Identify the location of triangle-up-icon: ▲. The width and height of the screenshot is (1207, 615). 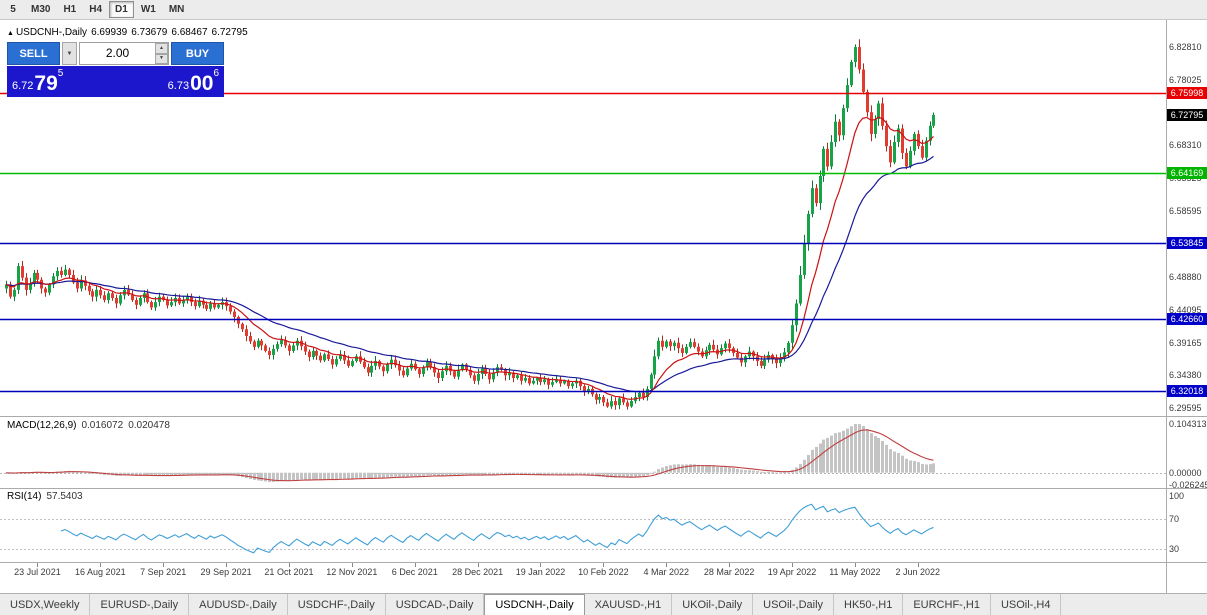
(161, 47).